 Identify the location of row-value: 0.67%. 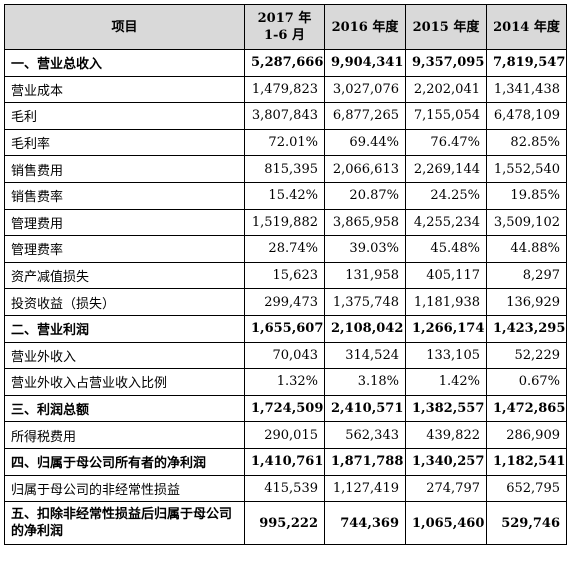
(526, 382).